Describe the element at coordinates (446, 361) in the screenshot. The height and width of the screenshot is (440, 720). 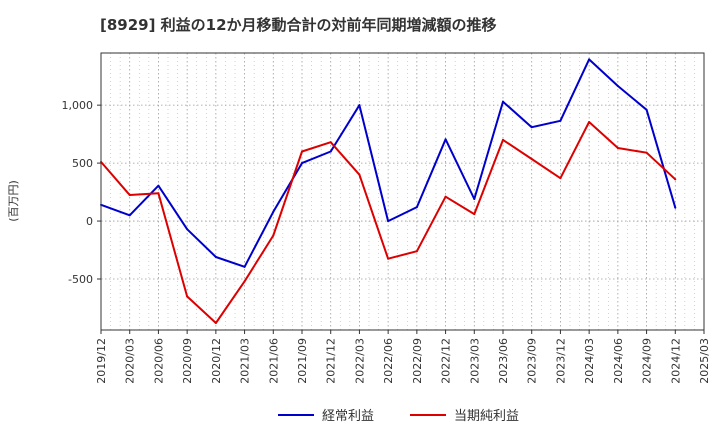
I see `x-tick-label: 2022/12` at that location.